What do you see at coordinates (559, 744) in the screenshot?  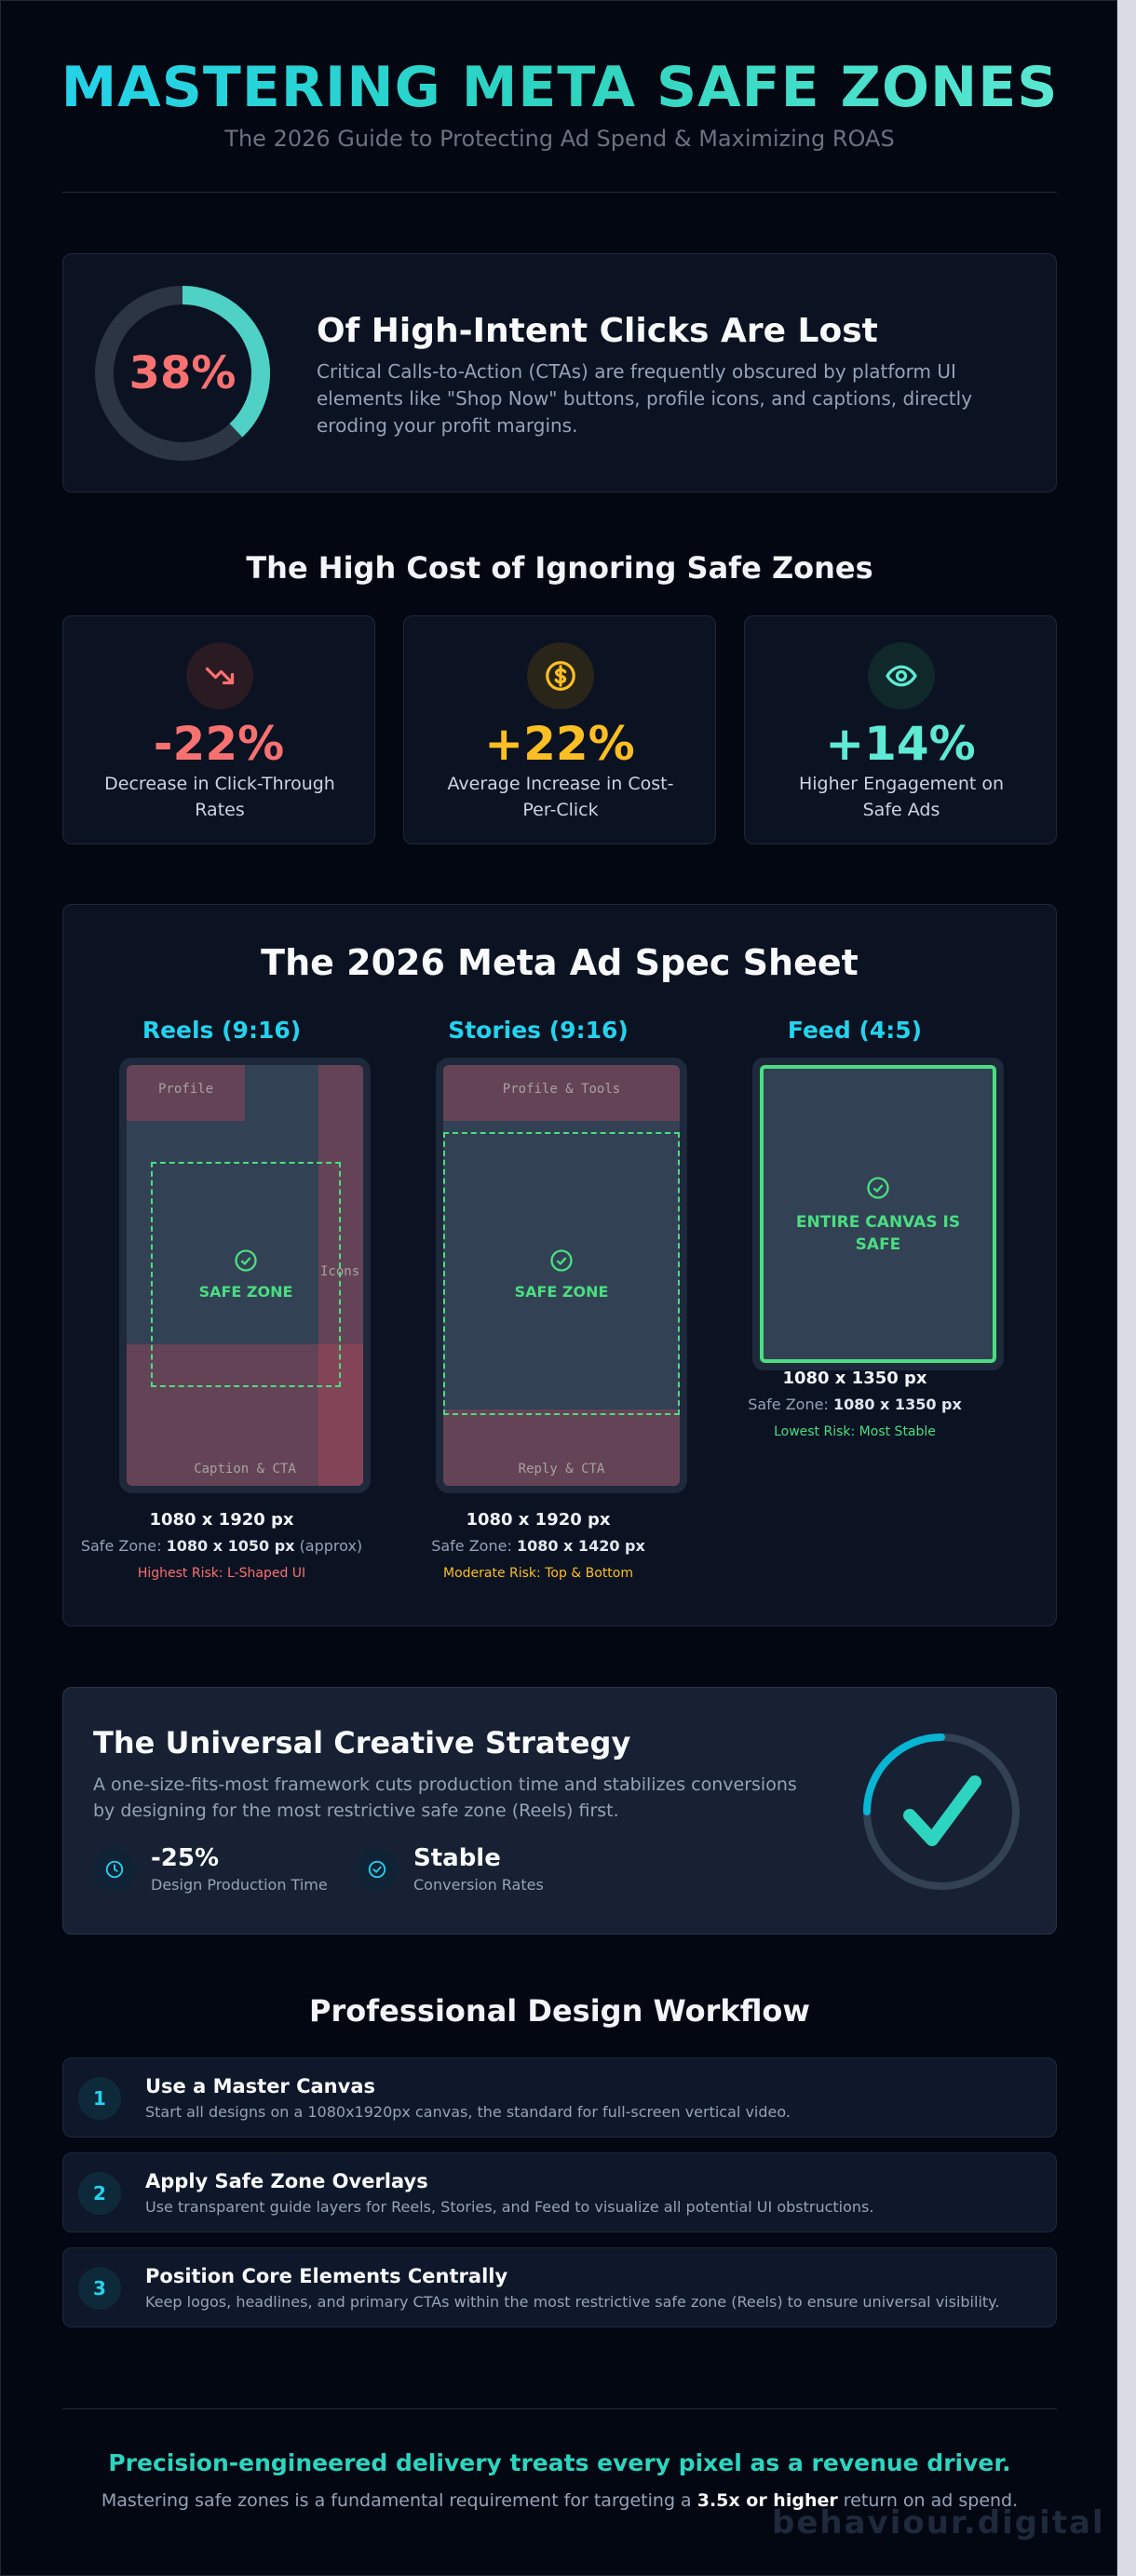 I see `stat-value: +22%` at bounding box center [559, 744].